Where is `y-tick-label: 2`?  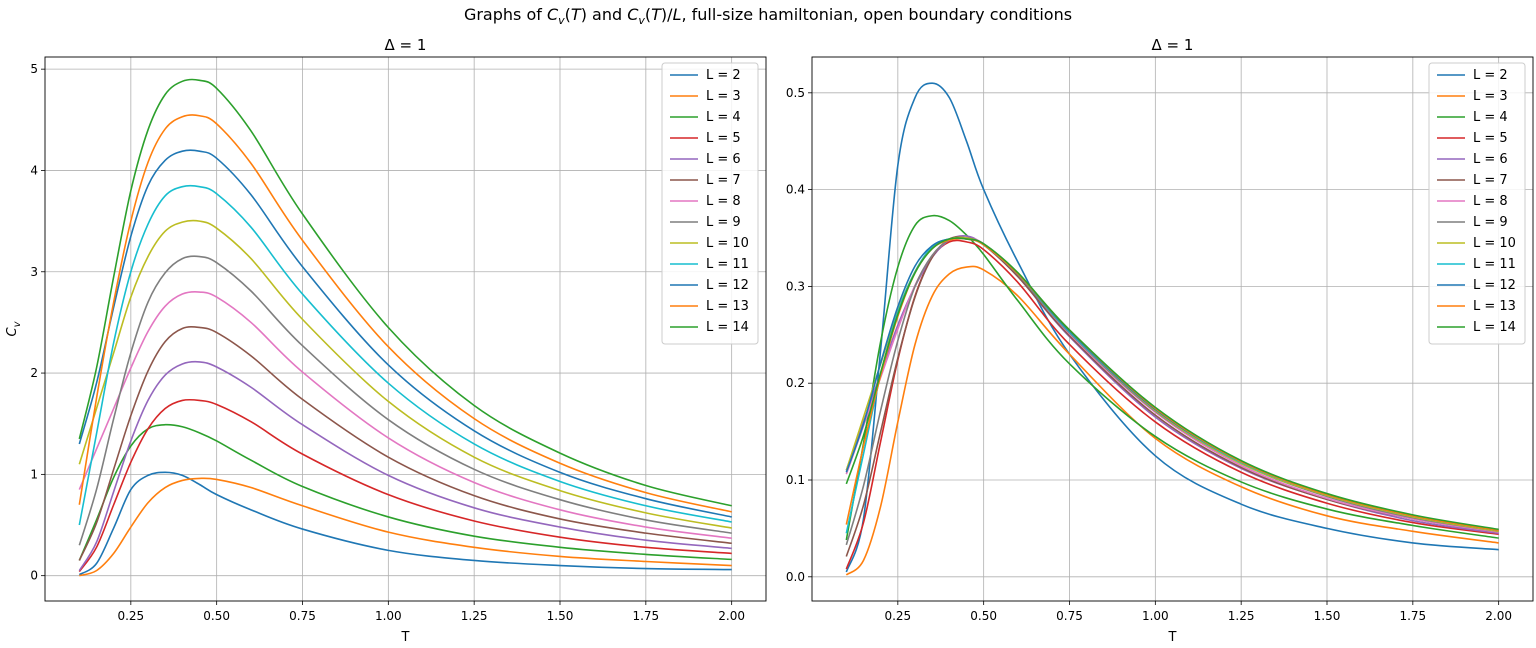
y-tick-label: 2 is located at coordinates (34, 373).